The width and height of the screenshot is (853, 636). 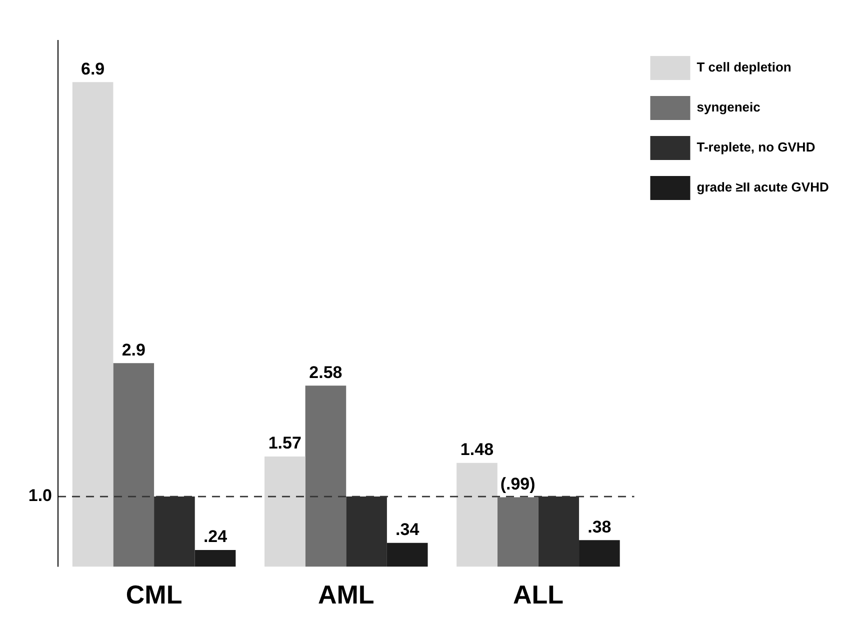 What do you see at coordinates (538, 595) in the screenshot?
I see `x-tick-label: ALL` at bounding box center [538, 595].